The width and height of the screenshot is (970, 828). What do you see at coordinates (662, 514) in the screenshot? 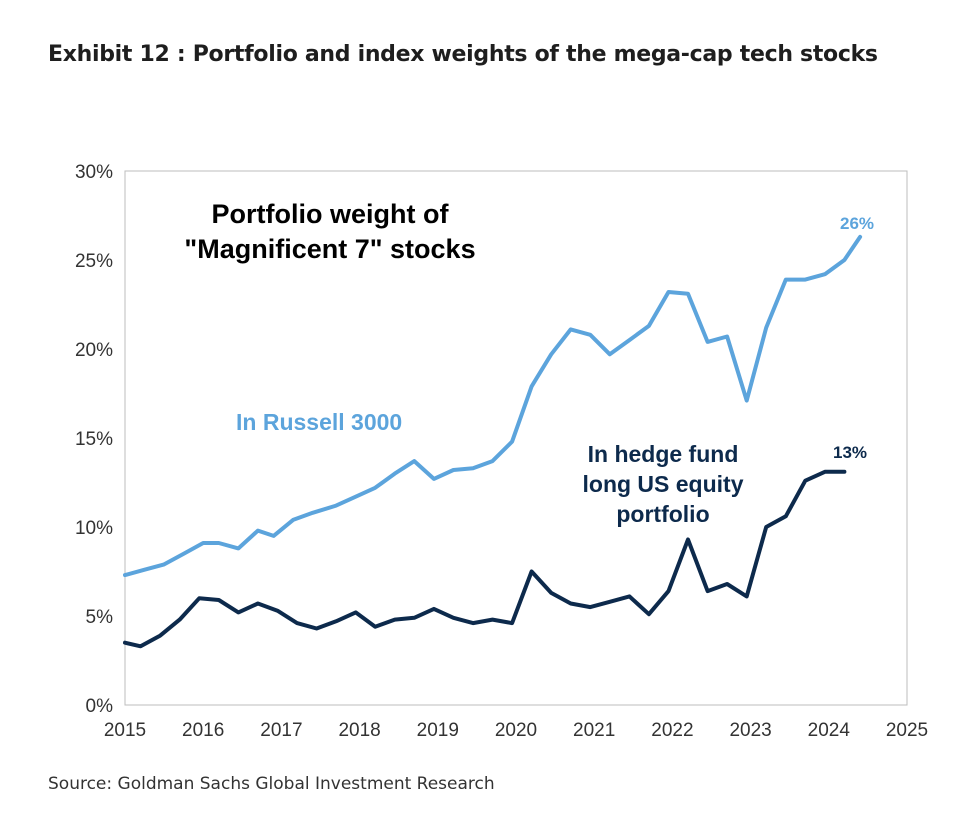
I see `hedge-fund-label-line-3: portfolio` at bounding box center [662, 514].